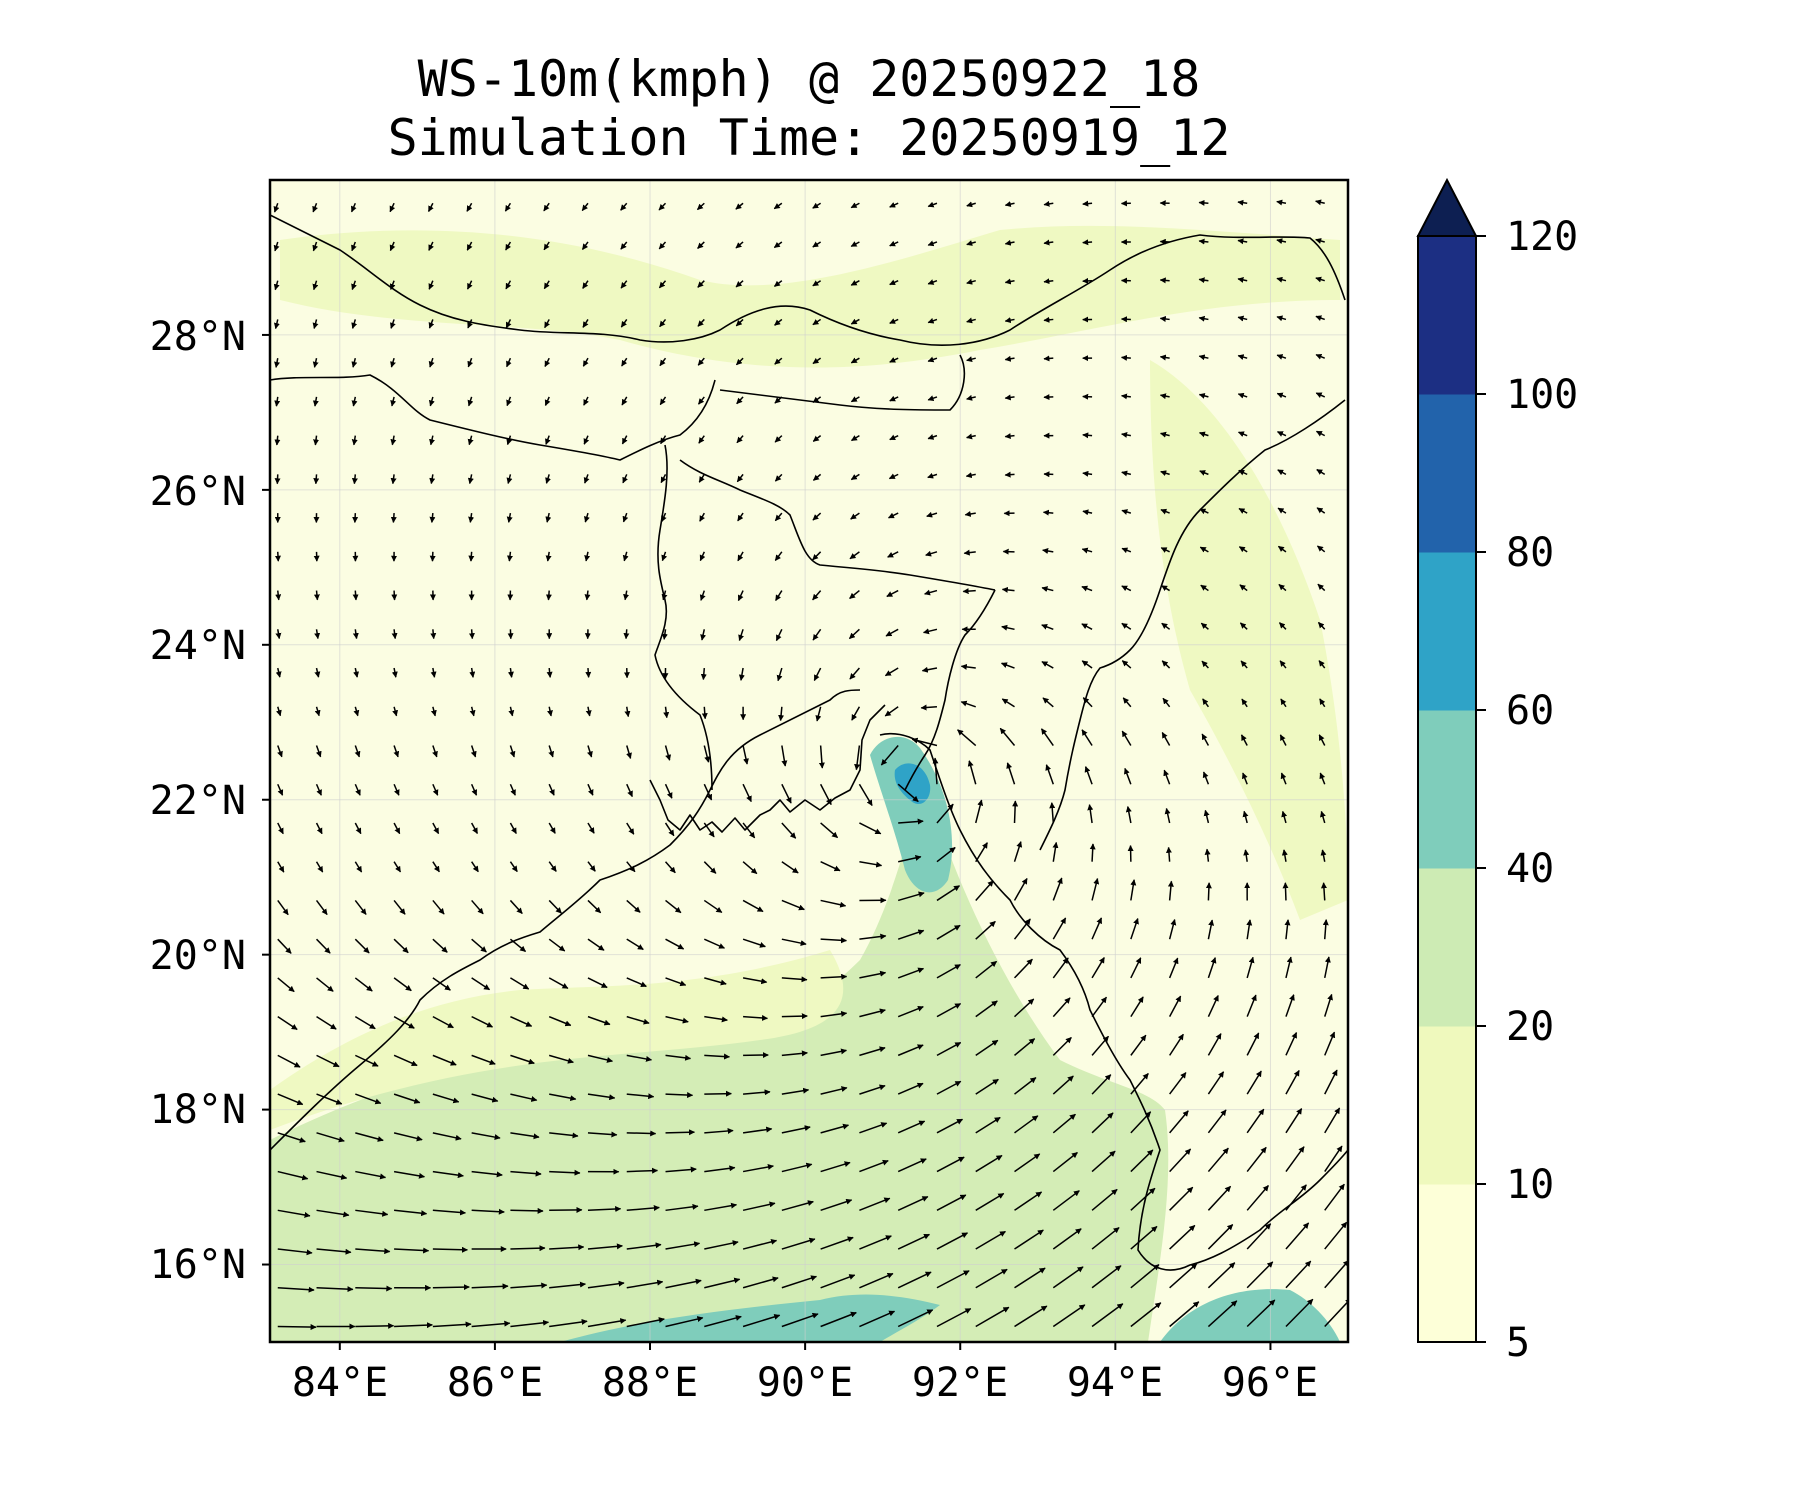 This screenshot has height=1500, width=1800. I want to click on lon-tick-label: 84°E, so click(340, 1383).